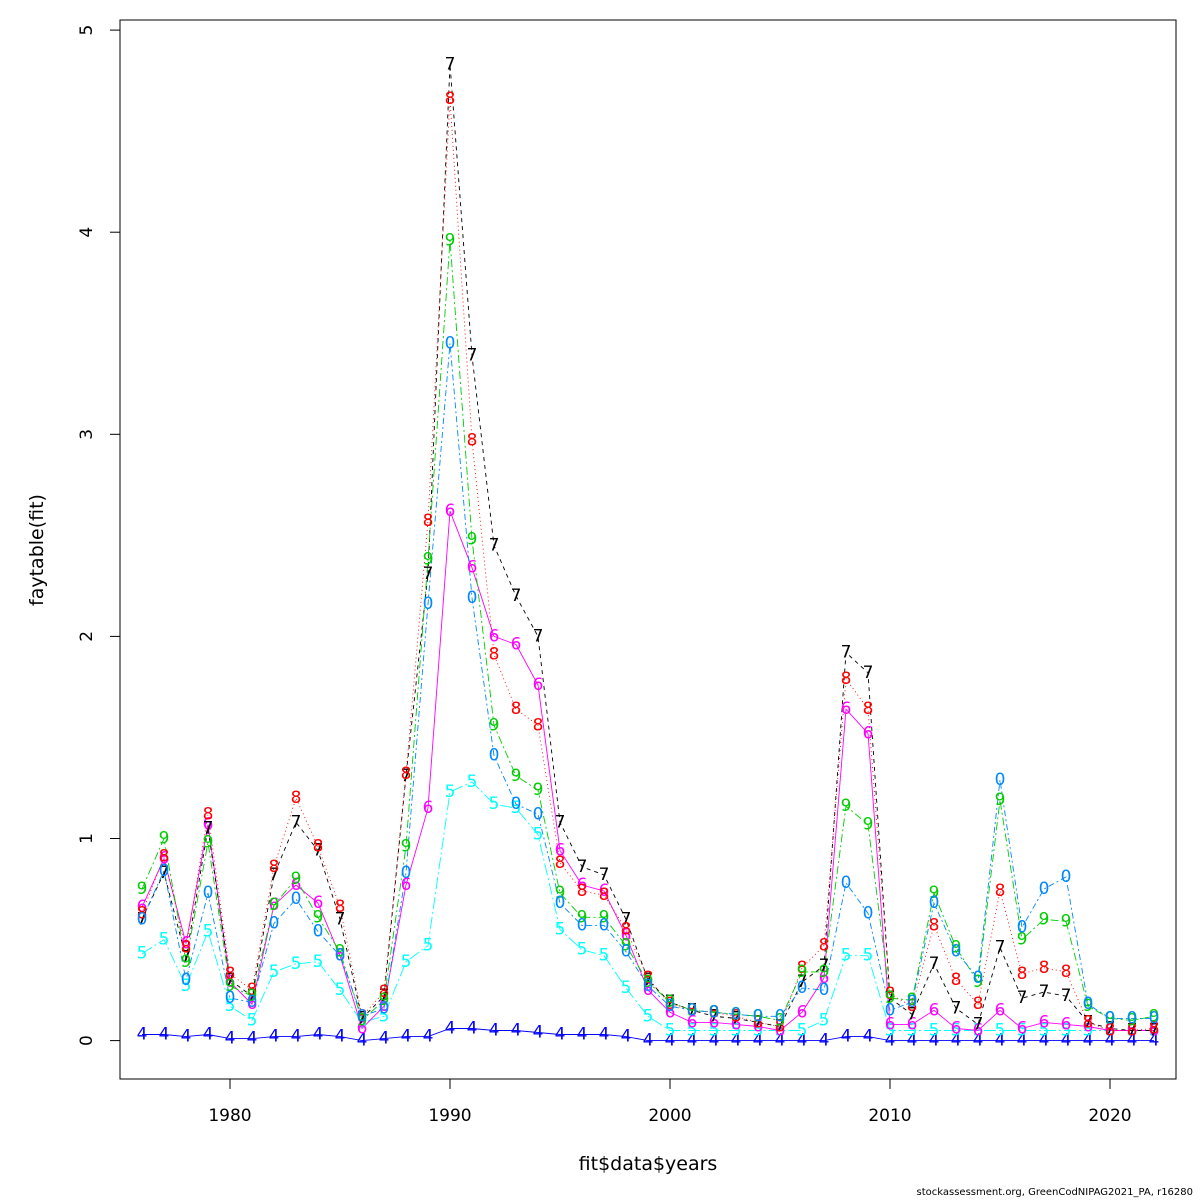  Describe the element at coordinates (87, 232) in the screenshot. I see `y-tick-label: 4` at that location.